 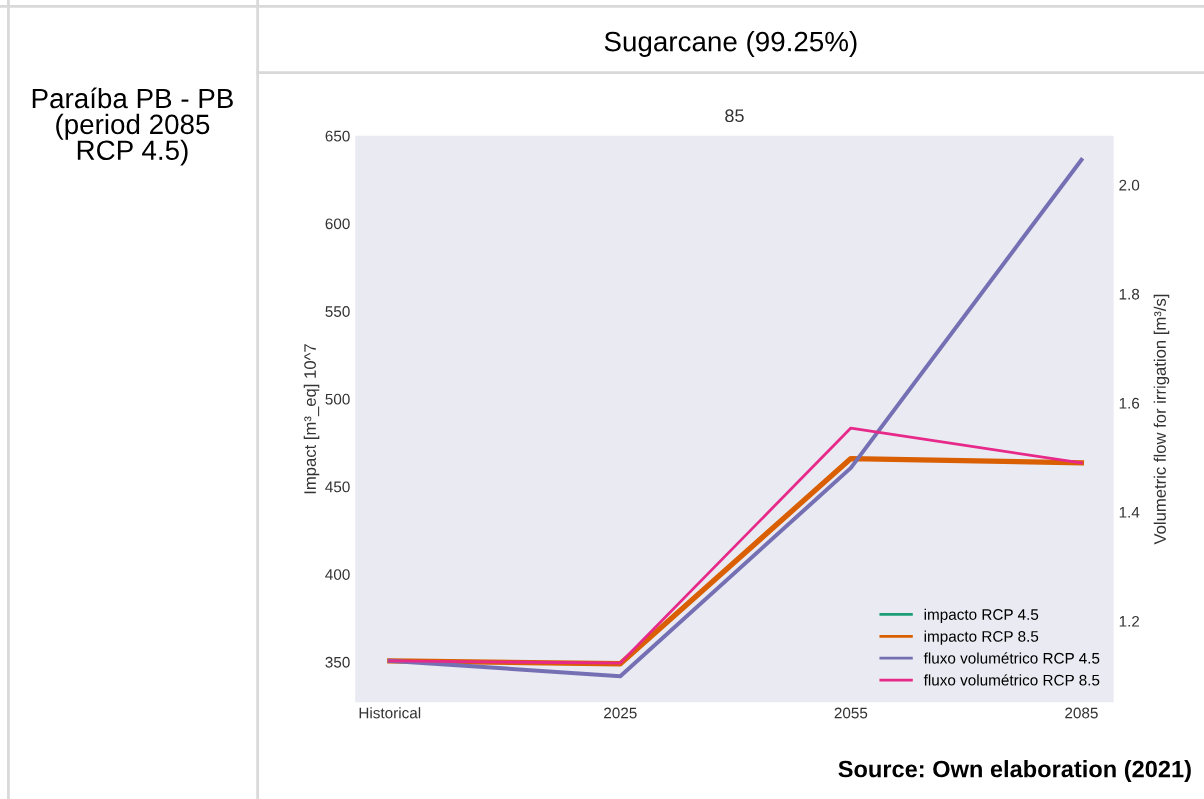 I want to click on y2-tick-label: 1.6, so click(x=1129, y=403).